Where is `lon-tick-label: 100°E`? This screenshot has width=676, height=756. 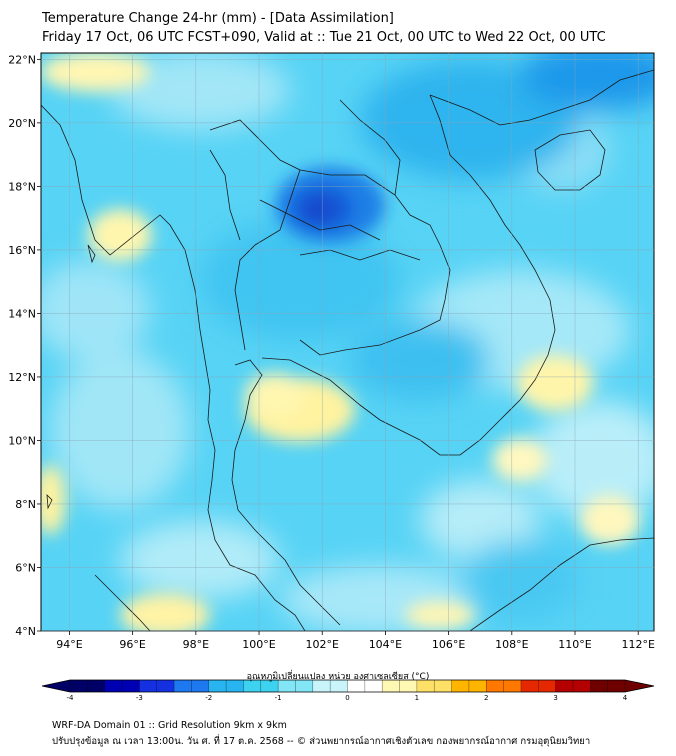
lon-tick-label: 100°E is located at coordinates (258, 644).